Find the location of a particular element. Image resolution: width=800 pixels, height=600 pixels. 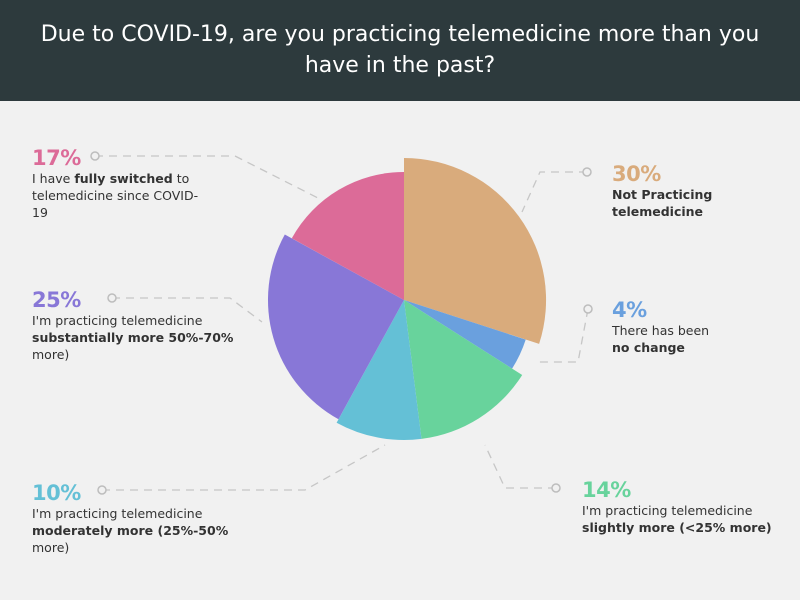

pie-slice-fully-switched is located at coordinates (347, 235).